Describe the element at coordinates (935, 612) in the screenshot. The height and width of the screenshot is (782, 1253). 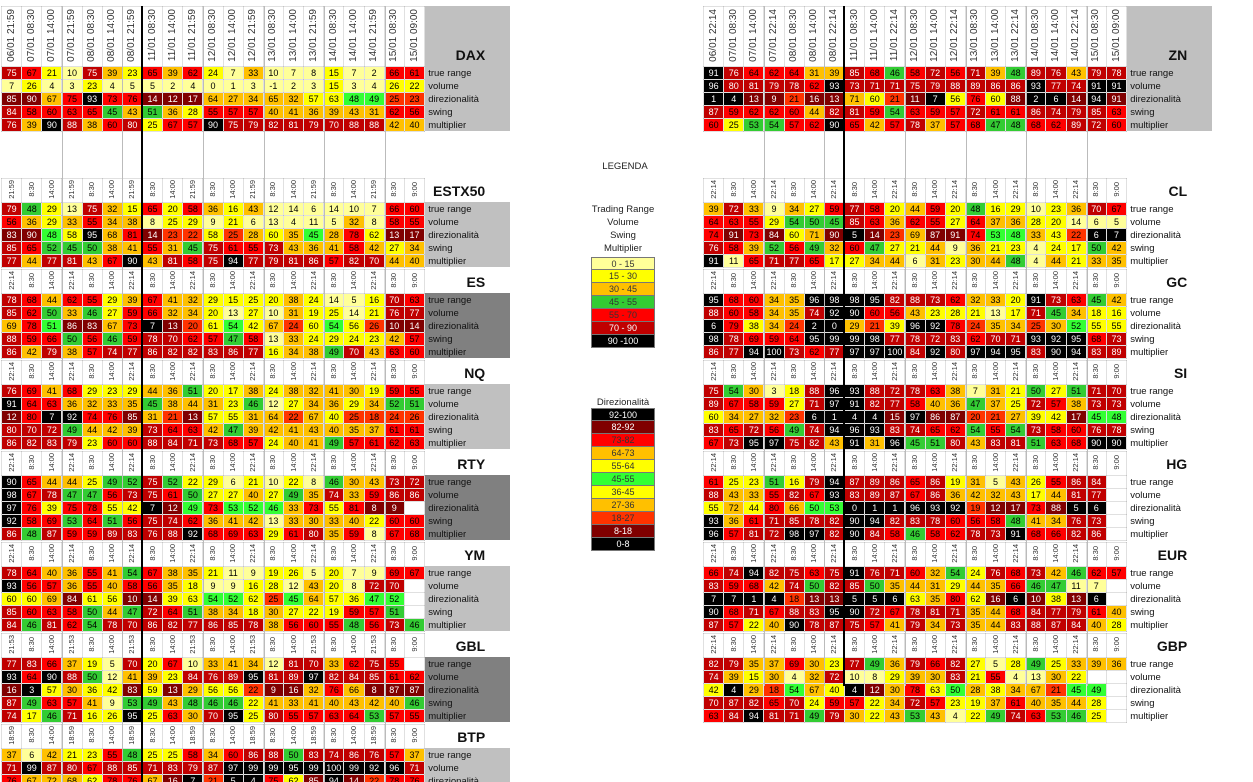
I see `value-cell: 81` at that location.